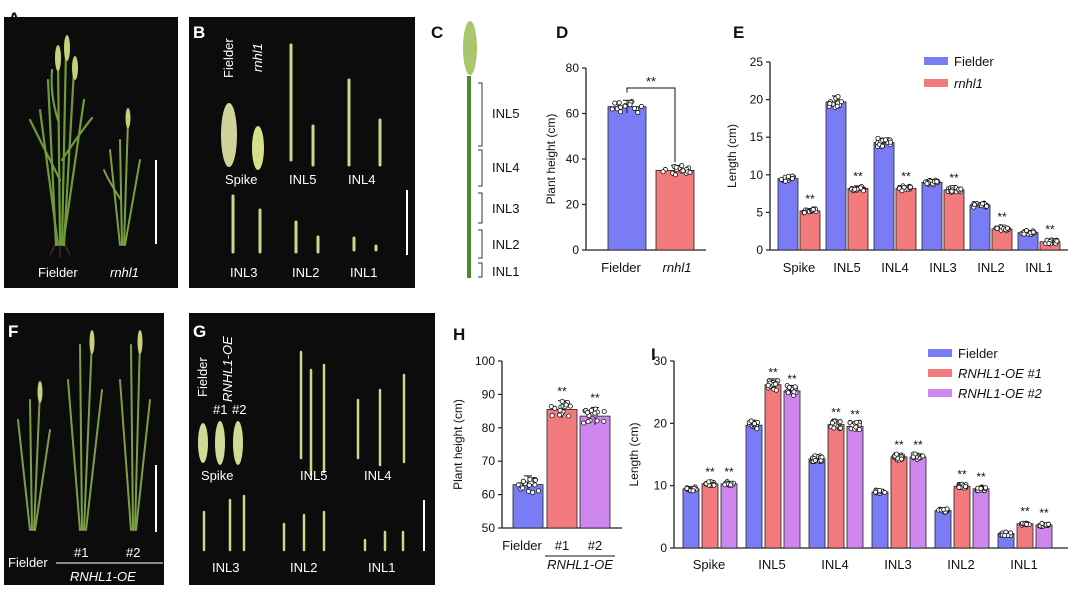 The image size is (1080, 593). I want to click on group-label: RNHL1-OE, so click(580, 564).